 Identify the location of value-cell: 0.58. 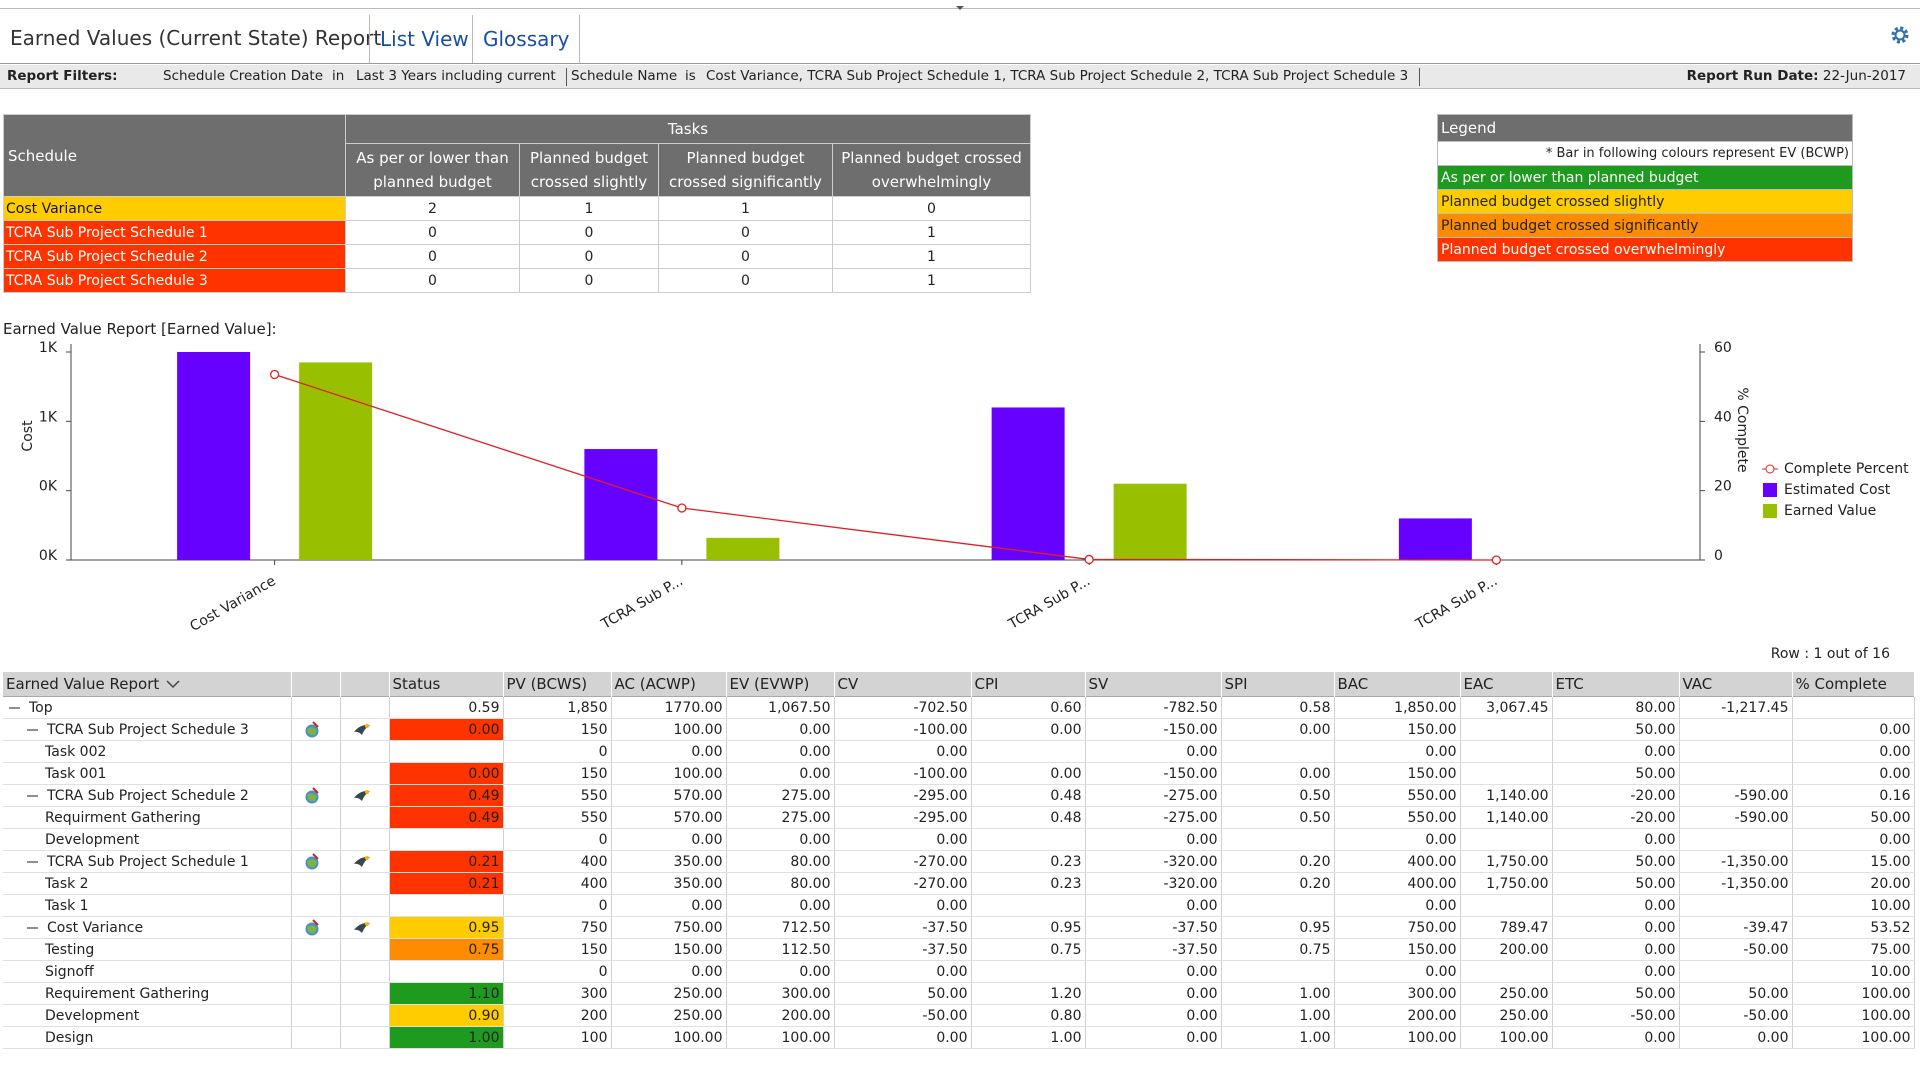
(1278, 707).